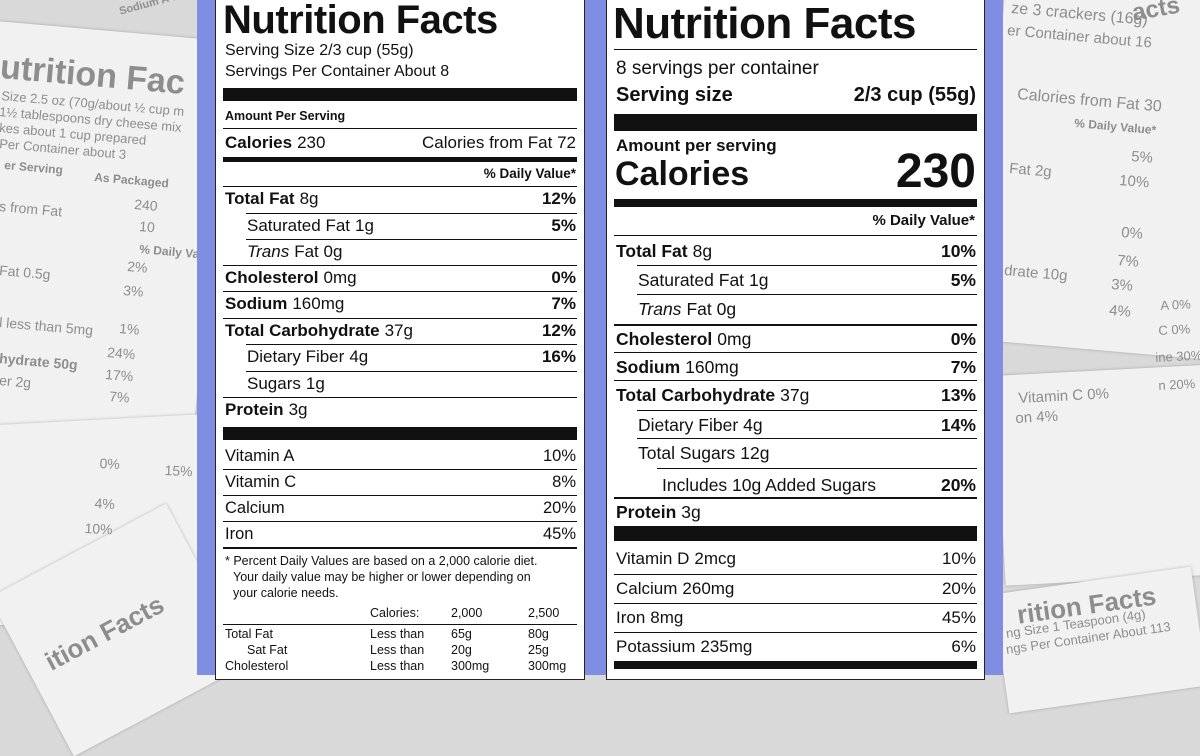 This screenshot has height=756, width=1200. Describe the element at coordinates (285, 116) in the screenshot. I see `amount-heading: Amount Per Serving` at that location.